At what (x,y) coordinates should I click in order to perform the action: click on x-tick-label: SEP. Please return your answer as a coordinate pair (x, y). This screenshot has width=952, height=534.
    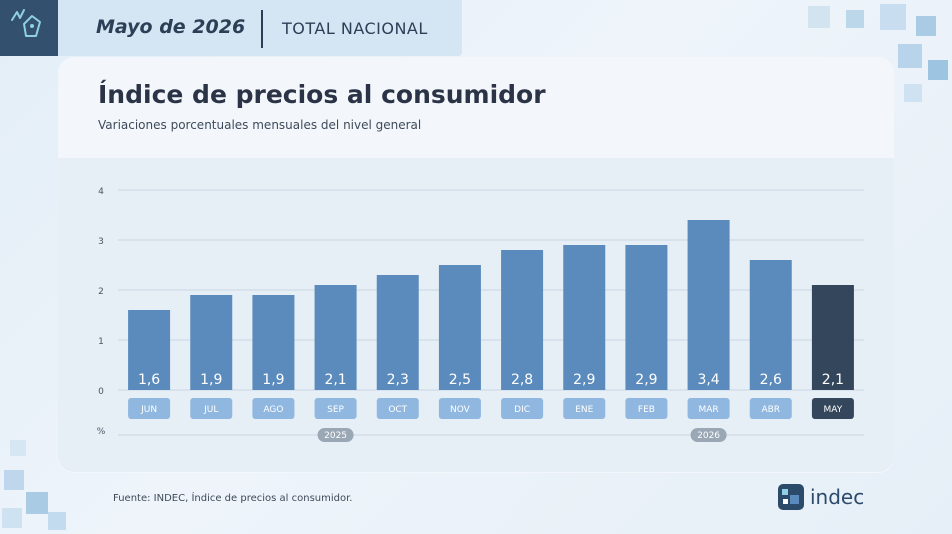
    Looking at the image, I should click on (335, 410).